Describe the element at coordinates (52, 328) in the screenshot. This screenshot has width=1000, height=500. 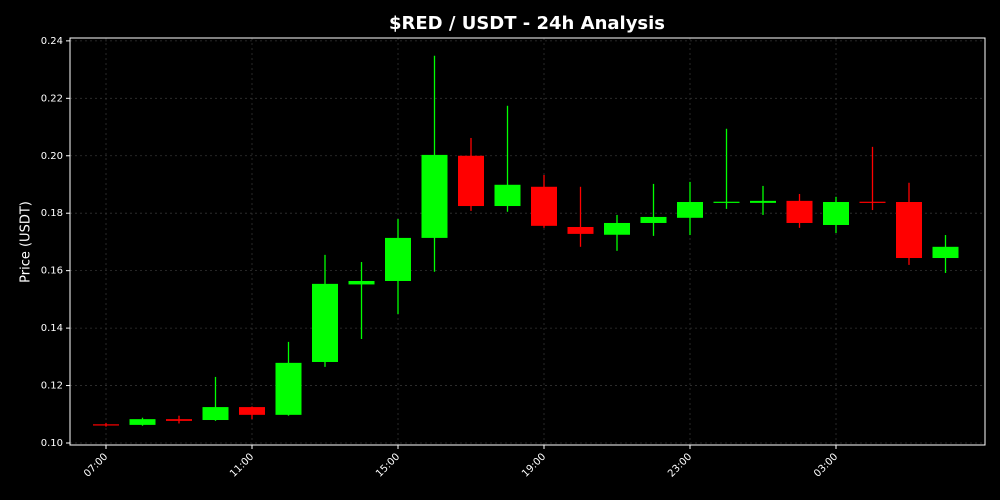
I see `y-tick-label: 0.14` at that location.